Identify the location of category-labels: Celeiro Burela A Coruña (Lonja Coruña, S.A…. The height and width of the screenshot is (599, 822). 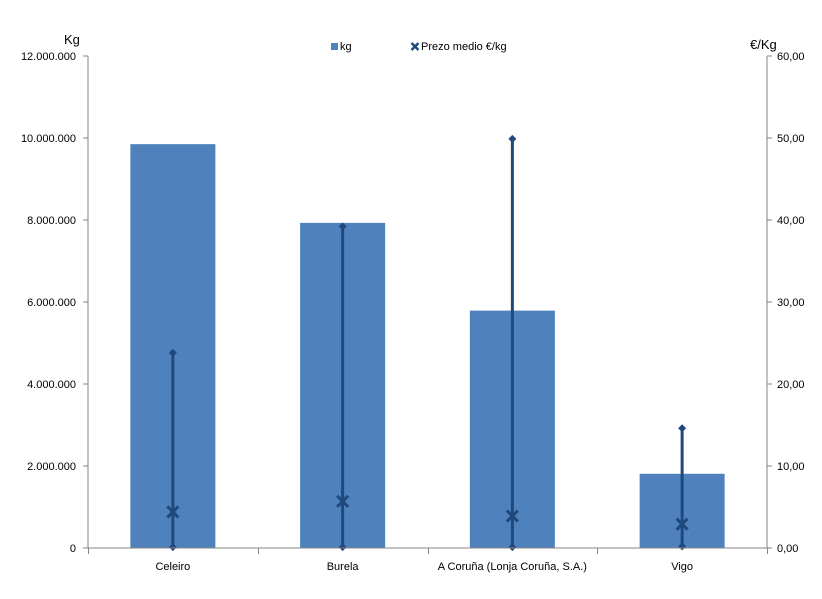
(424, 567).